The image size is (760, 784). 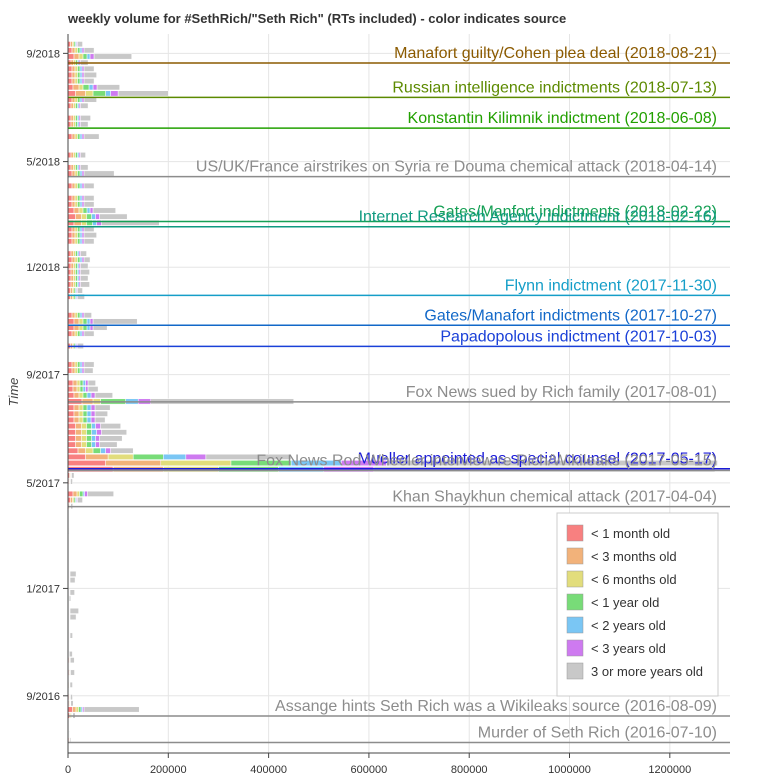 I want to click on event-label: Papadopolous indictment (2017-10-03), so click(x=578, y=336).